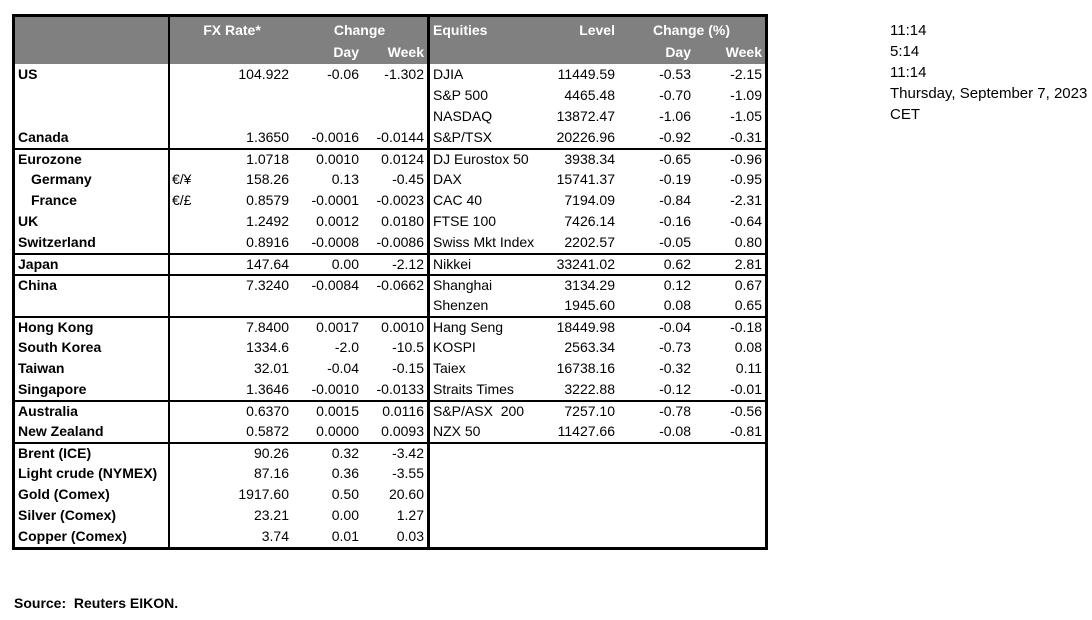 The image size is (1092, 620). I want to click on fx-week-change-cell: -0.0144, so click(400, 137).